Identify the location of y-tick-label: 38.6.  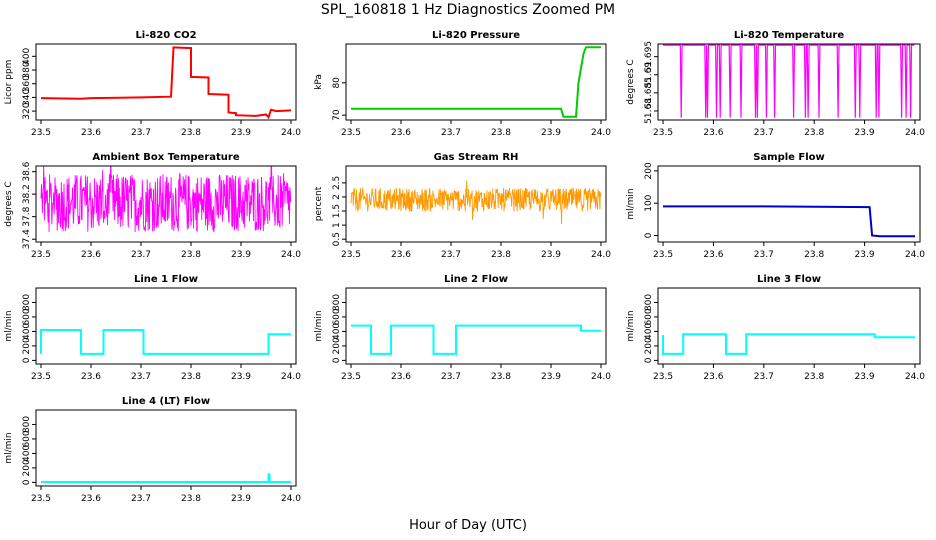
(27, 171).